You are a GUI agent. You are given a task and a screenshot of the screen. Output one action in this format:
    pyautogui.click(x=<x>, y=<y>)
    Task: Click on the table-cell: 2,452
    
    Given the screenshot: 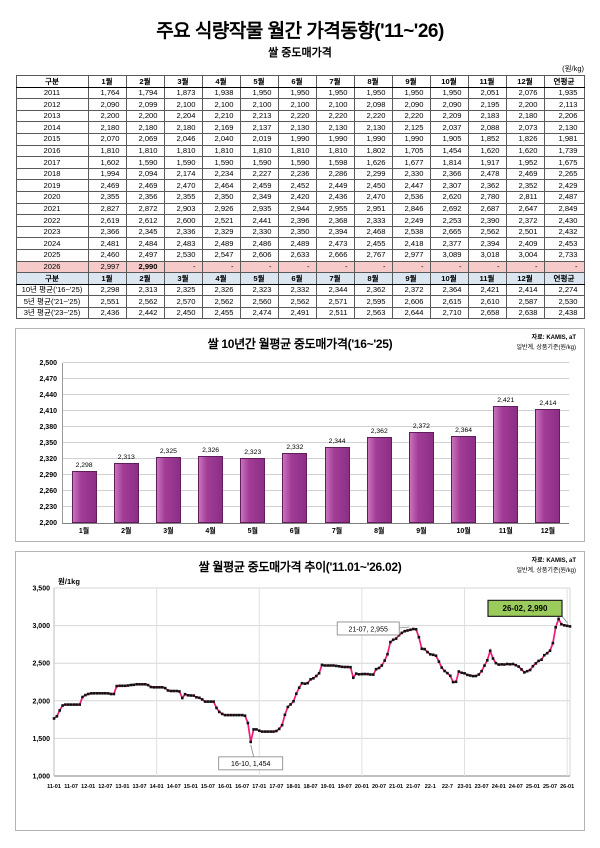 What is the action you would take?
    pyautogui.click(x=297, y=185)
    